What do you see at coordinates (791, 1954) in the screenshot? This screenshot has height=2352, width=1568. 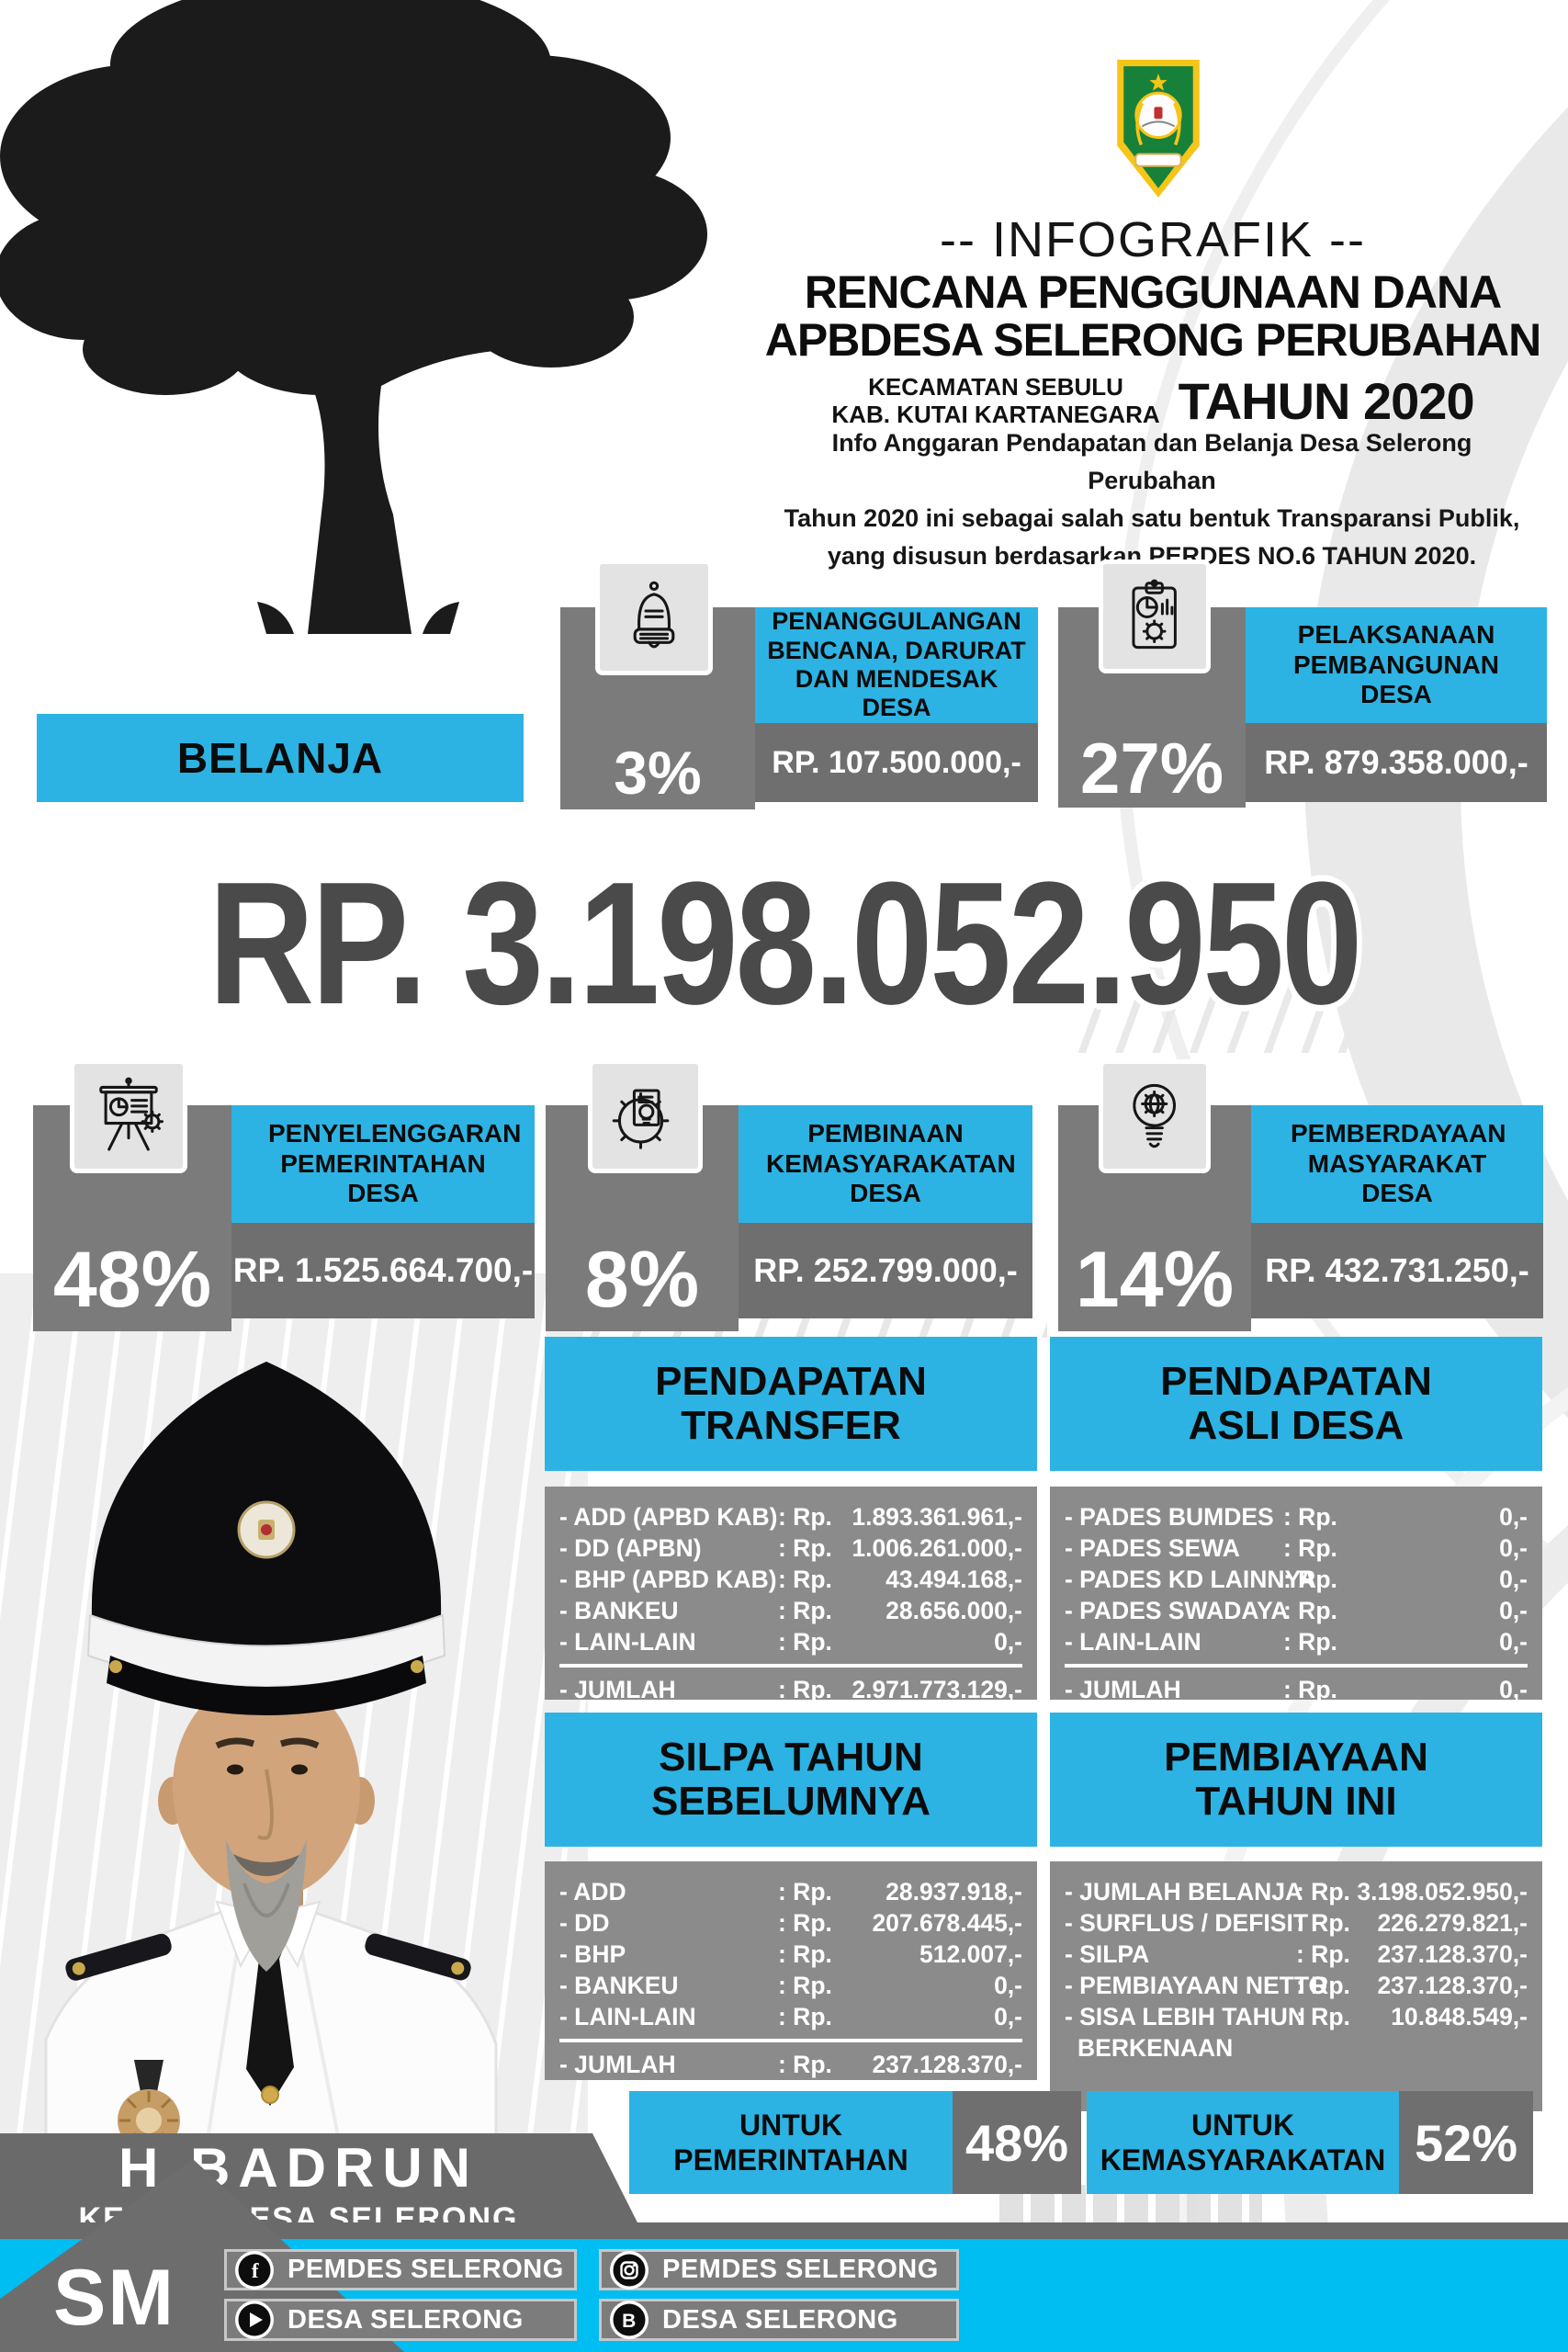 I see `table-row: - BHP: Rp. 512.007,-` at bounding box center [791, 1954].